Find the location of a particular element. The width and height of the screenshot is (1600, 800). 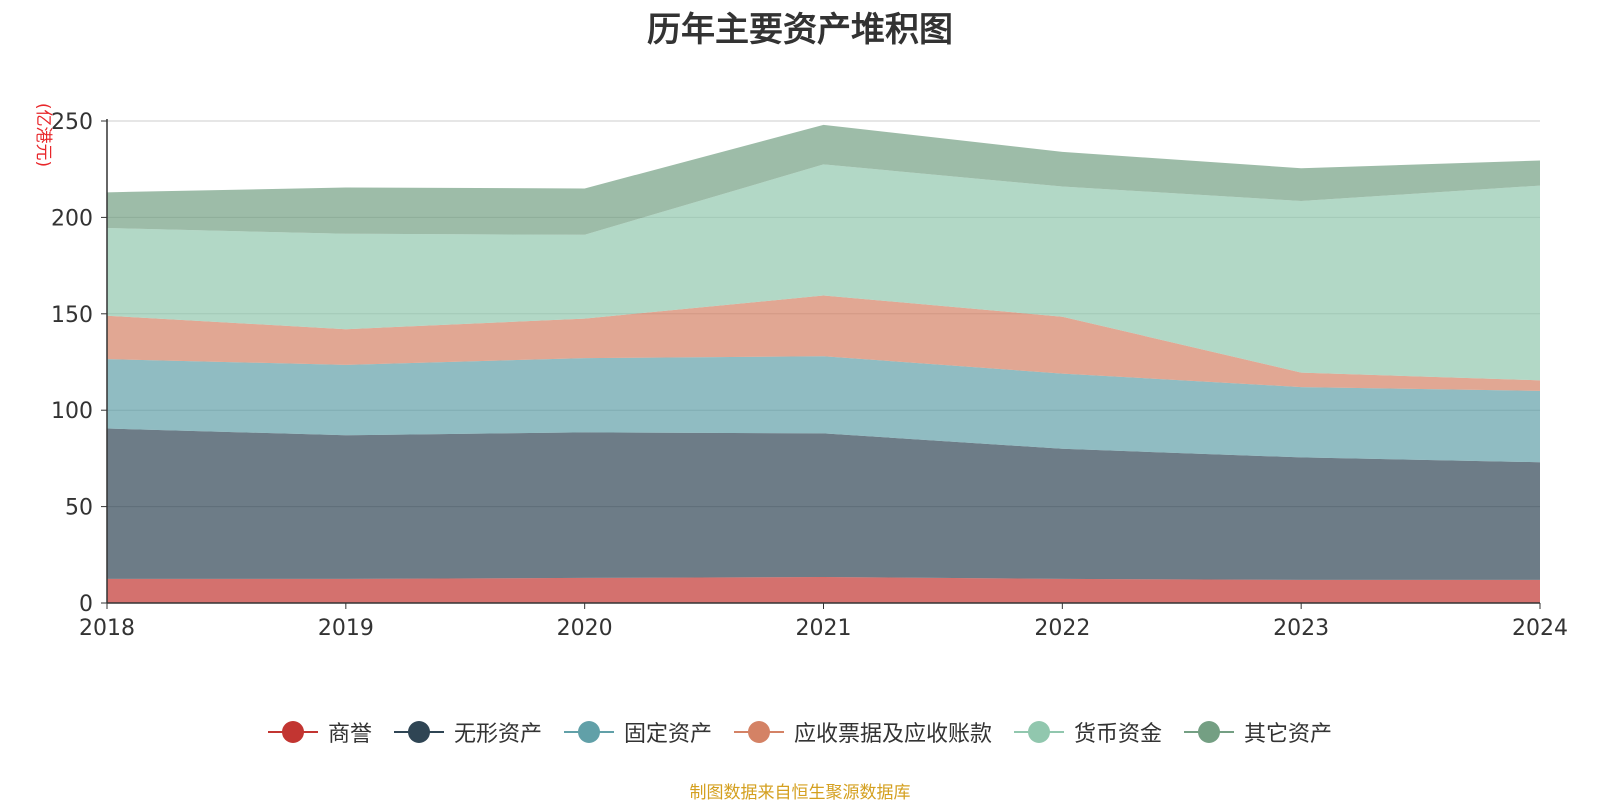

x-tick-label: 2022 is located at coordinates (1062, 628).